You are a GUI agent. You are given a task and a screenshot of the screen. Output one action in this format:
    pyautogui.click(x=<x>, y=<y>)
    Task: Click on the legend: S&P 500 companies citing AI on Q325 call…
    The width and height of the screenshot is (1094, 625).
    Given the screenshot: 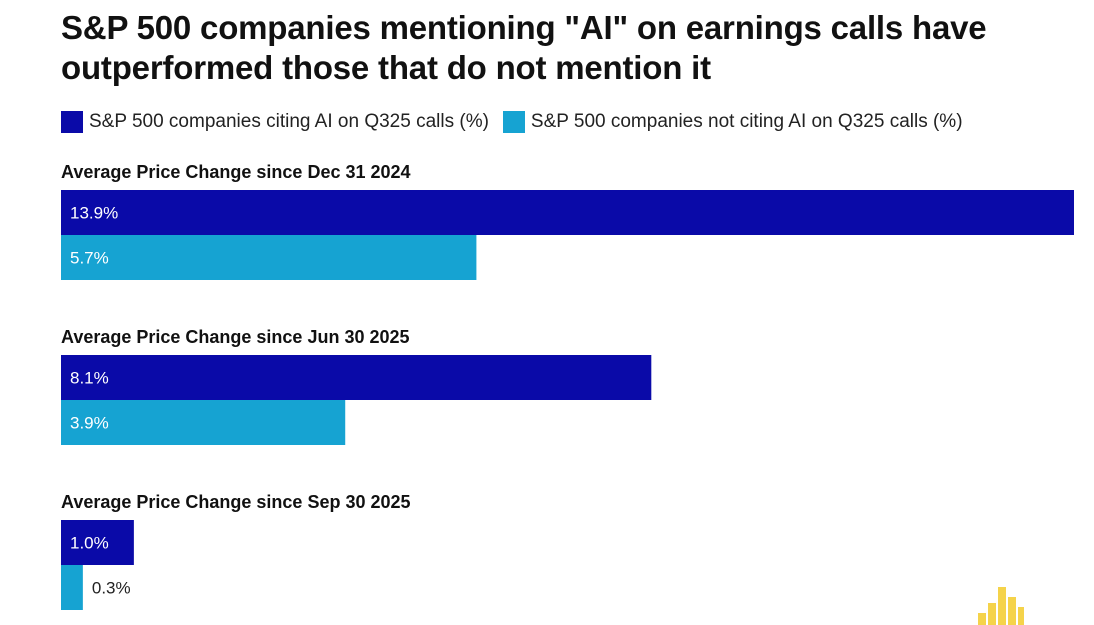 What is the action you would take?
    pyautogui.click(x=519, y=122)
    